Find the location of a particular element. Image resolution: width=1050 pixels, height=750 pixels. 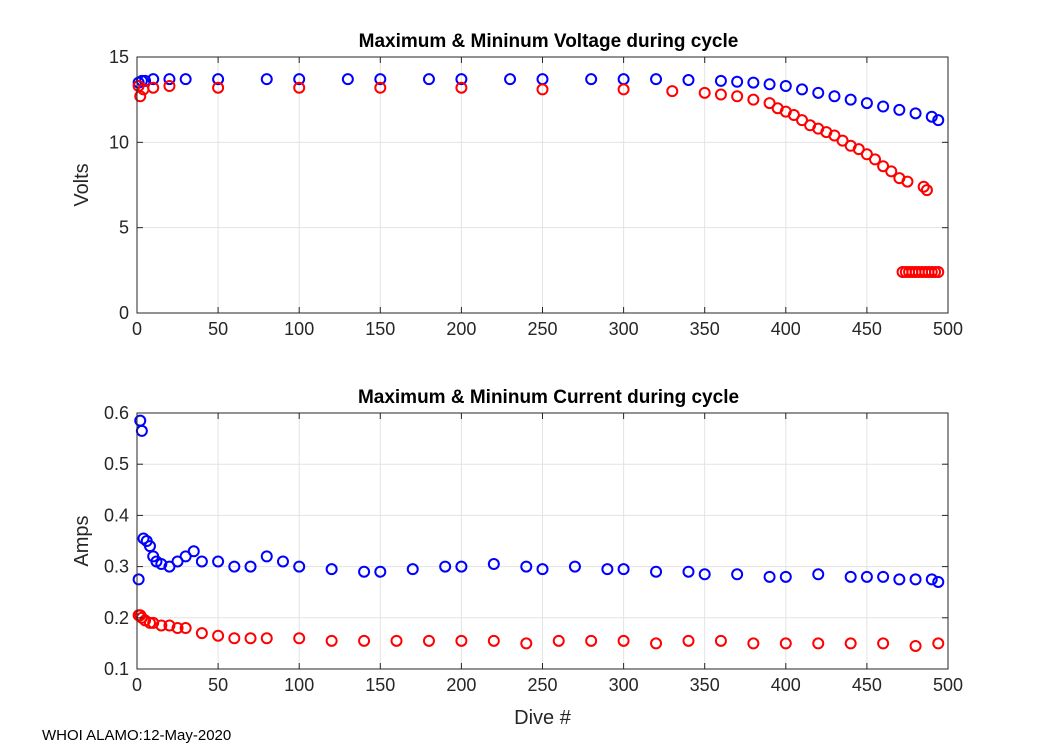

y-axis-label: Amps is located at coordinates (82, 540).